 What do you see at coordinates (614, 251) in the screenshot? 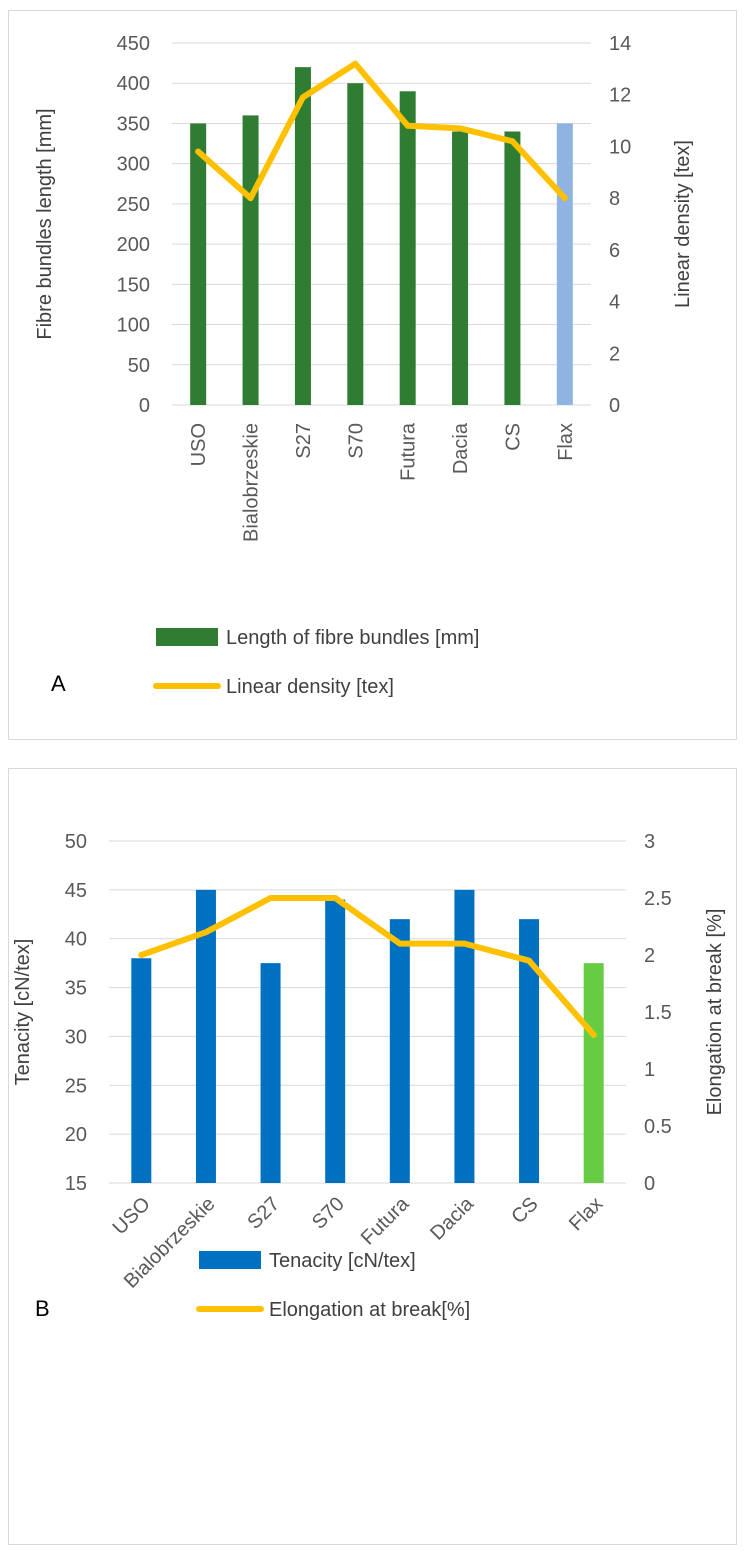
I see `y2-tick-label: 6` at bounding box center [614, 251].